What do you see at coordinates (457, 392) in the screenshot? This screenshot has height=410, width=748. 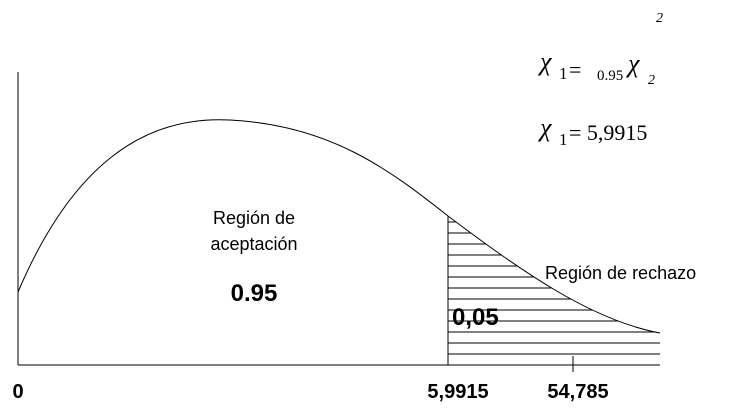 I see `critical-value-label: 5,9915` at bounding box center [457, 392].